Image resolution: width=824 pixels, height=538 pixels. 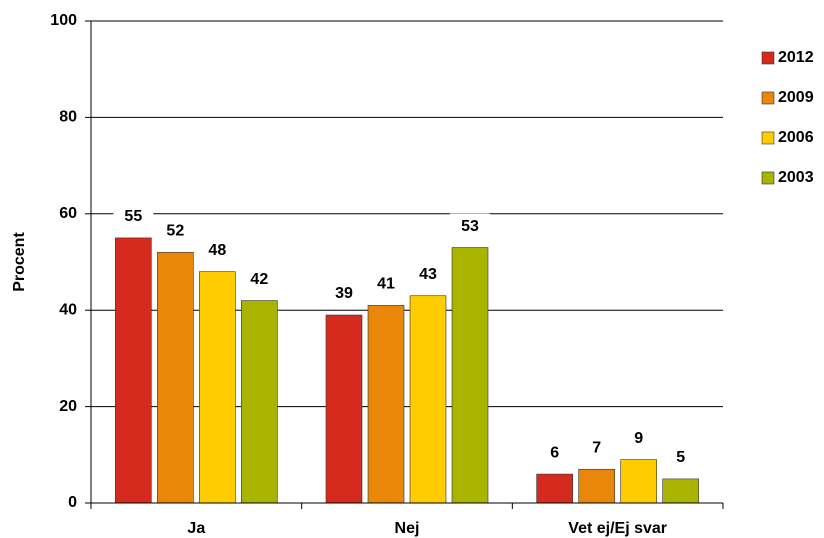 What do you see at coordinates (68, 117) in the screenshot?
I see `y-tick-label: 80` at bounding box center [68, 117].